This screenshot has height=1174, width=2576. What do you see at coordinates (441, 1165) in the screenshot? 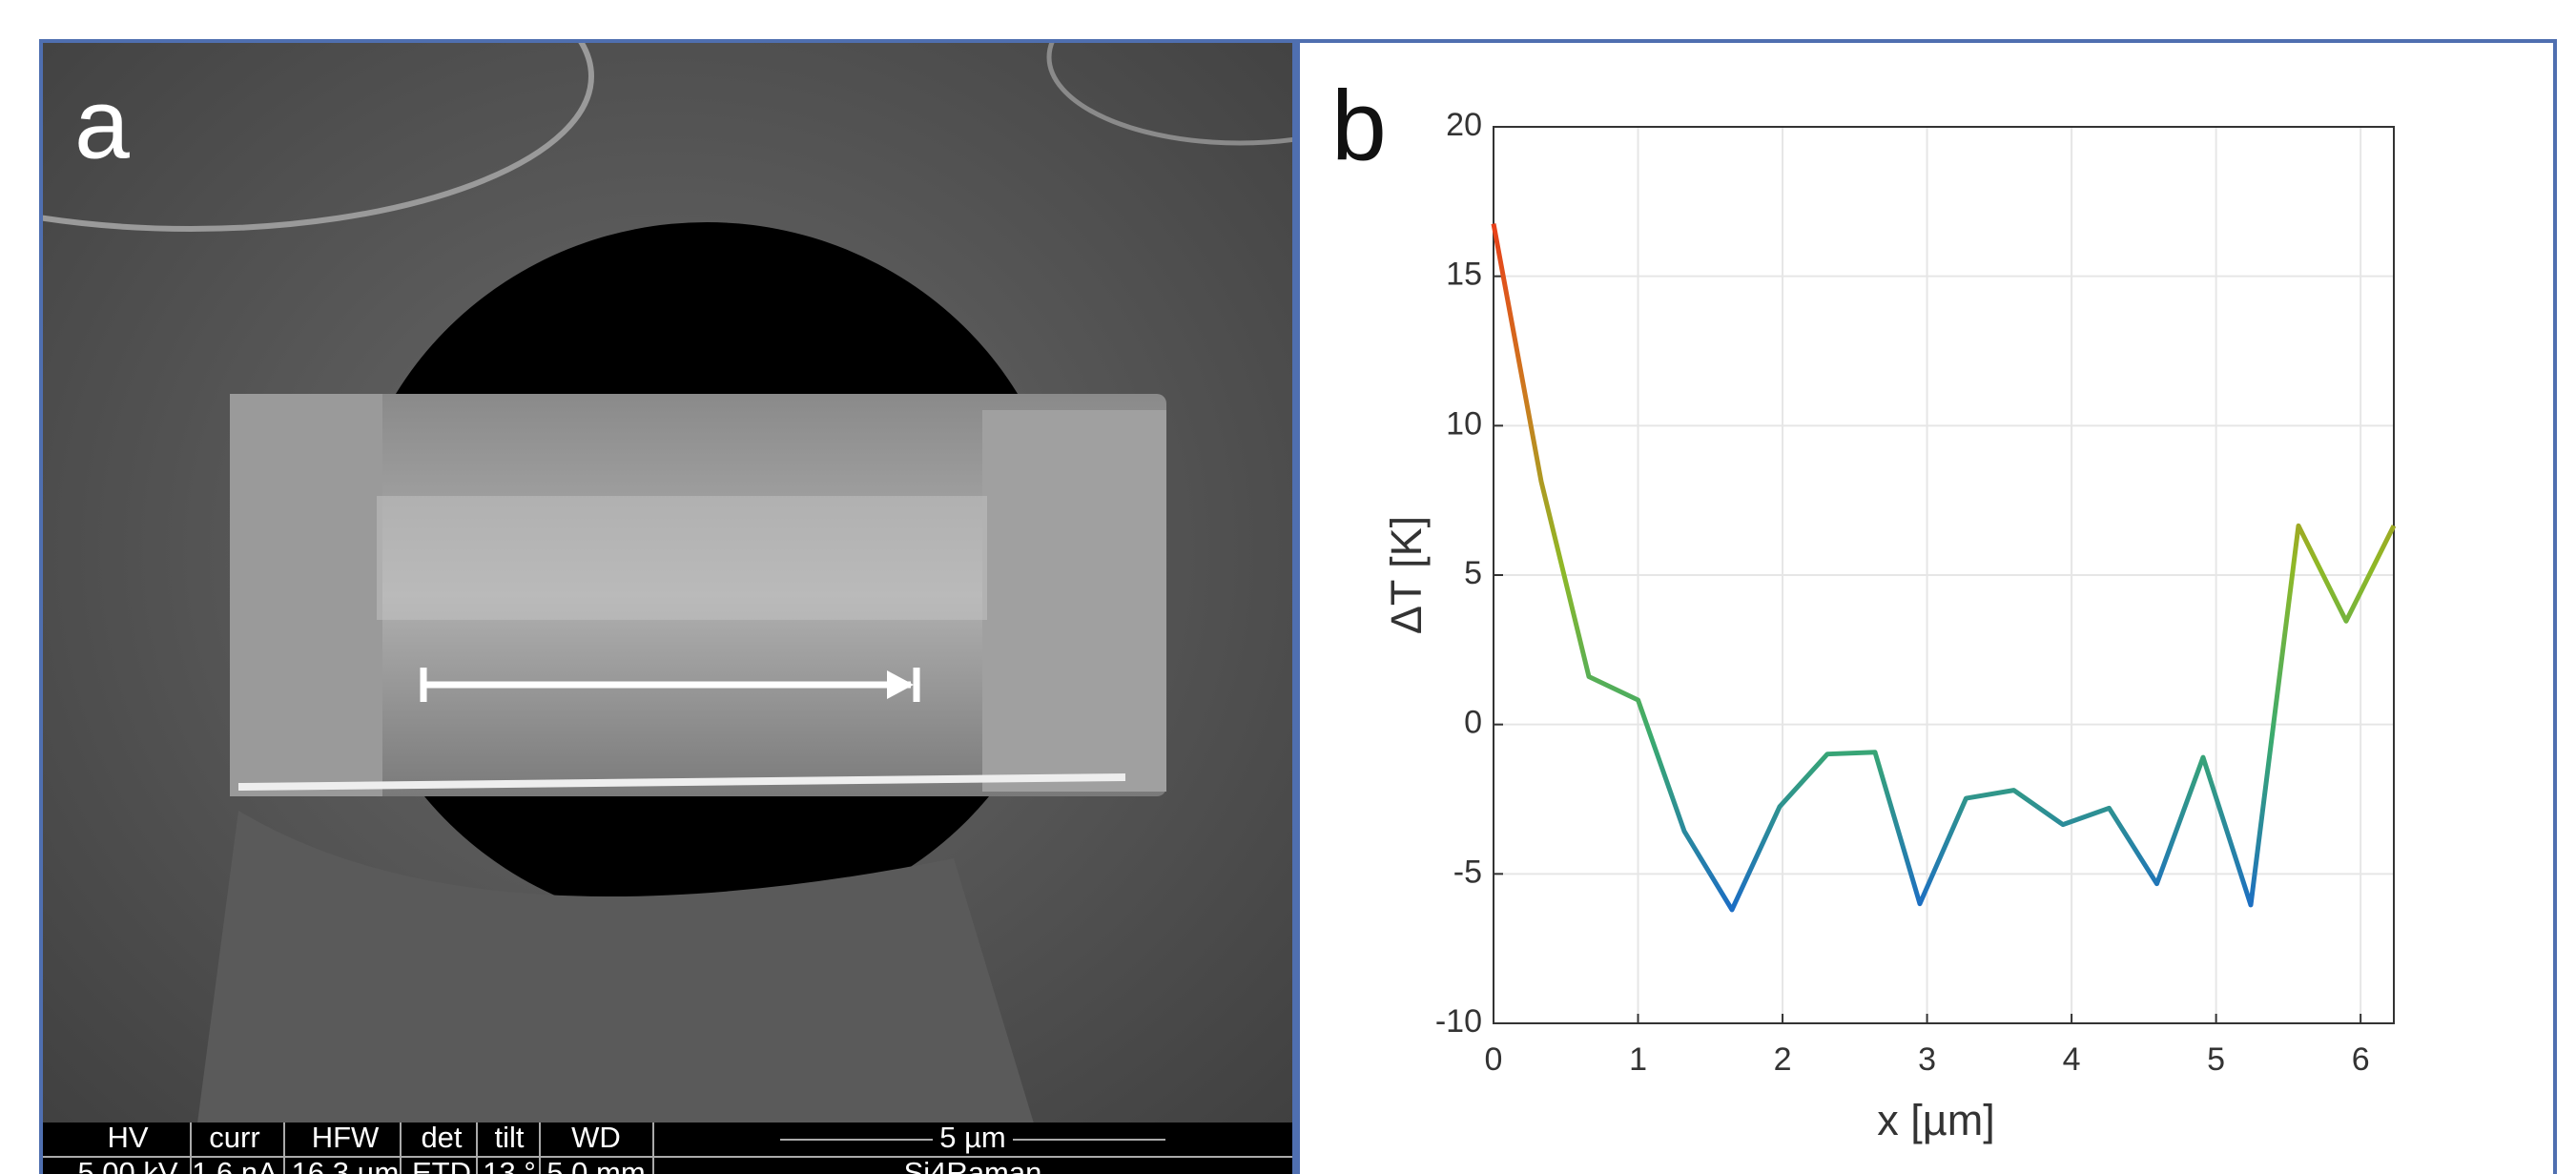
I see `info-value: ETD` at bounding box center [441, 1165].